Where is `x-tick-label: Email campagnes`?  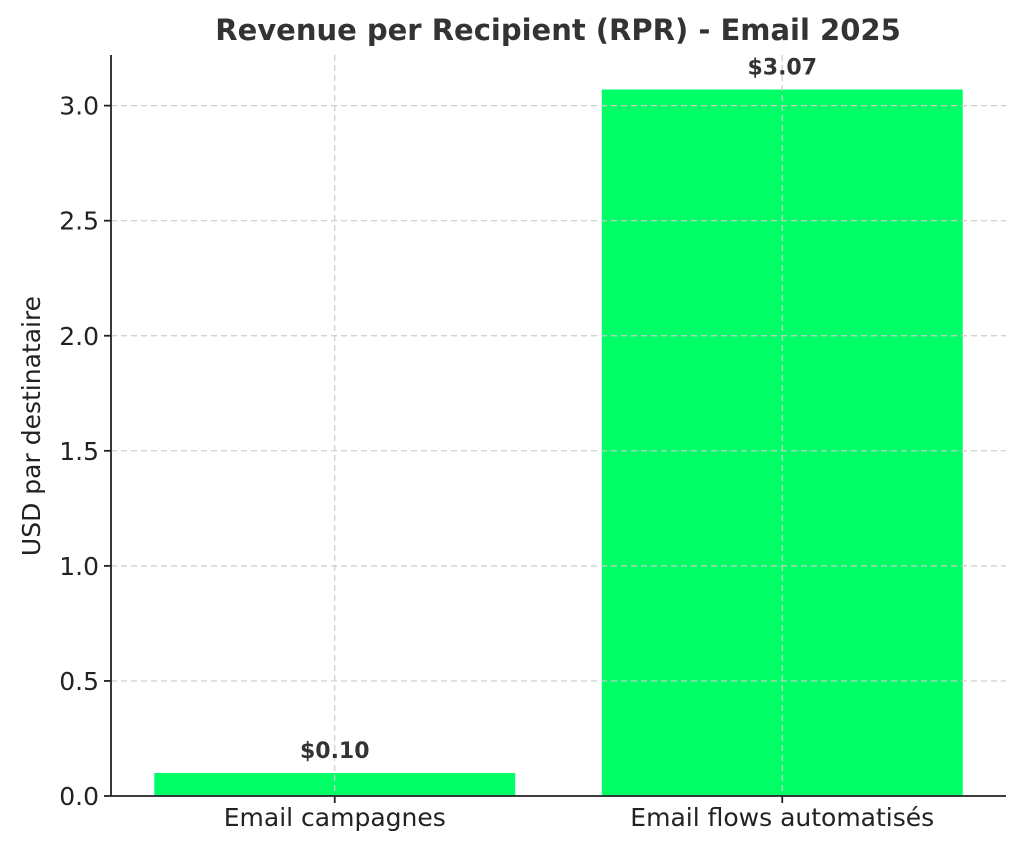
x-tick-label: Email campagnes is located at coordinates (335, 817).